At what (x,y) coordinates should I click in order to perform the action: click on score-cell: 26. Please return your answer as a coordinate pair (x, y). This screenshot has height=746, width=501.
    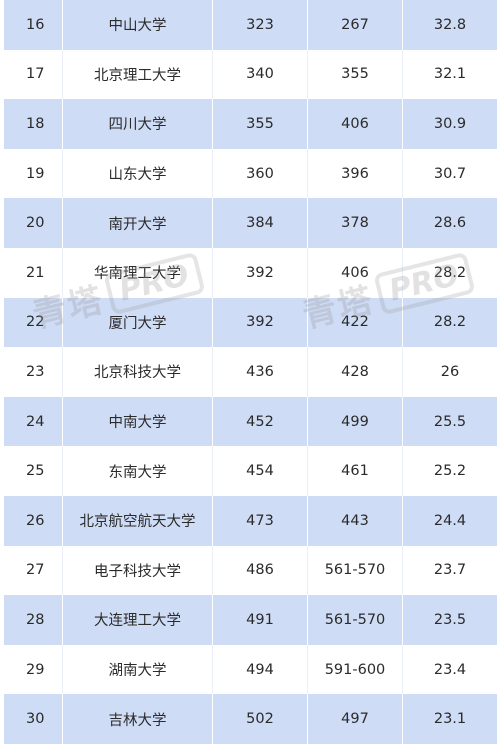
    Looking at the image, I should click on (449, 372).